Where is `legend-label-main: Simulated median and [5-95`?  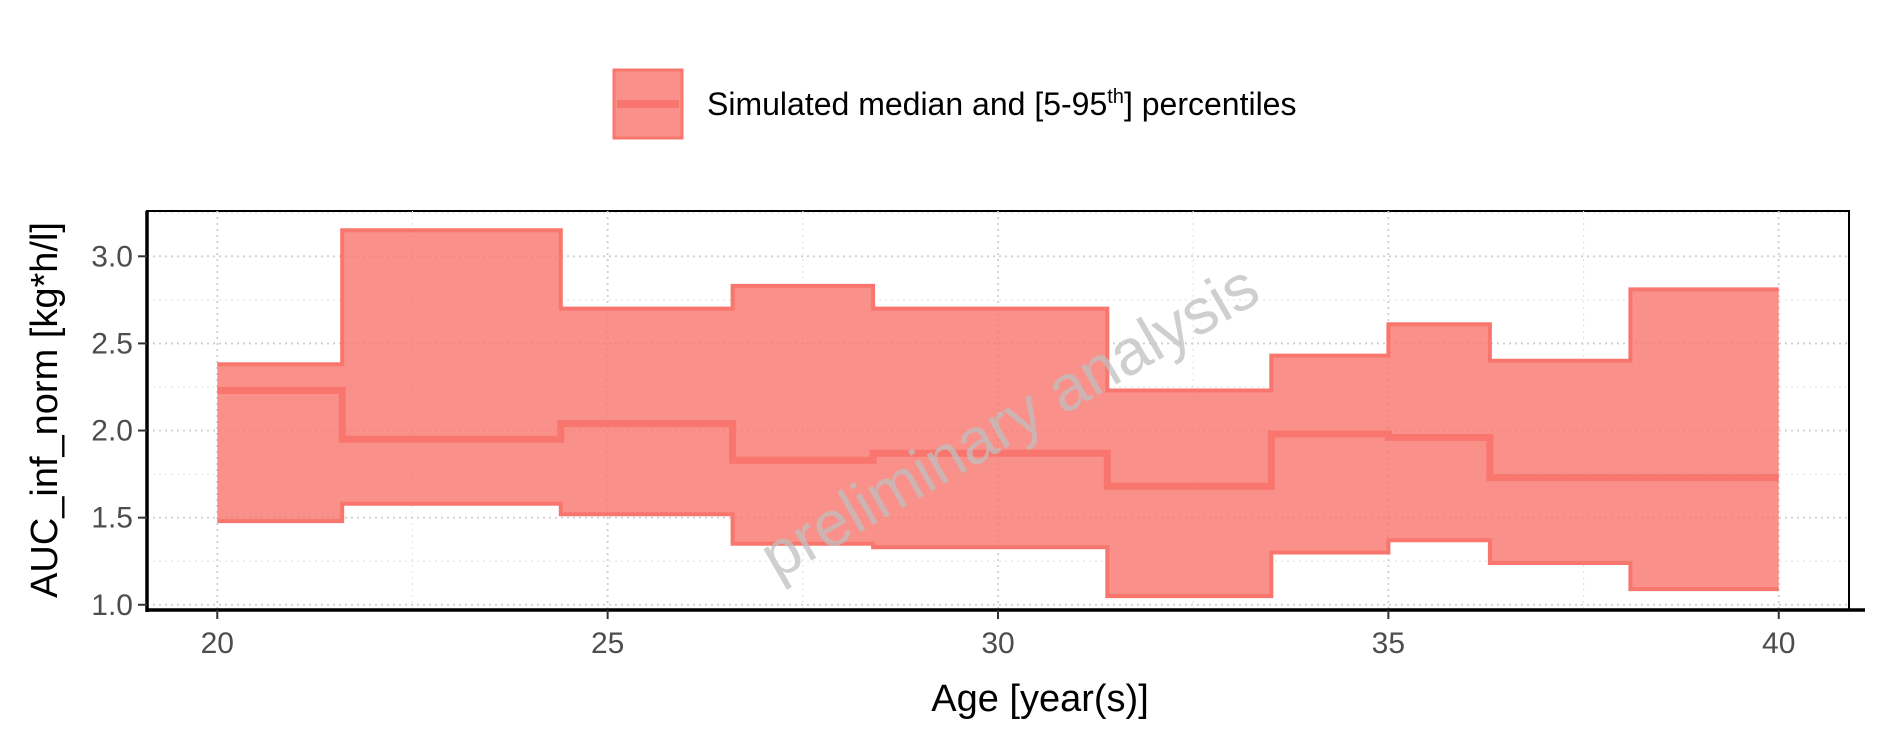
legend-label-main: Simulated median and [5-95 is located at coordinates (907, 104).